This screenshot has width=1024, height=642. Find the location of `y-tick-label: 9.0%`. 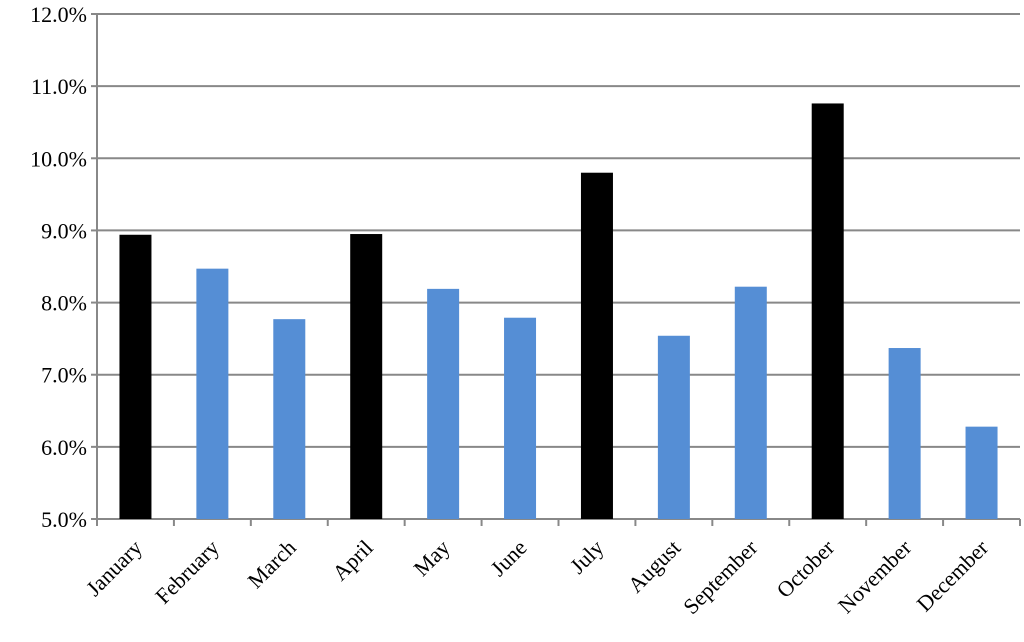

y-tick-label: 9.0% is located at coordinates (64, 230).